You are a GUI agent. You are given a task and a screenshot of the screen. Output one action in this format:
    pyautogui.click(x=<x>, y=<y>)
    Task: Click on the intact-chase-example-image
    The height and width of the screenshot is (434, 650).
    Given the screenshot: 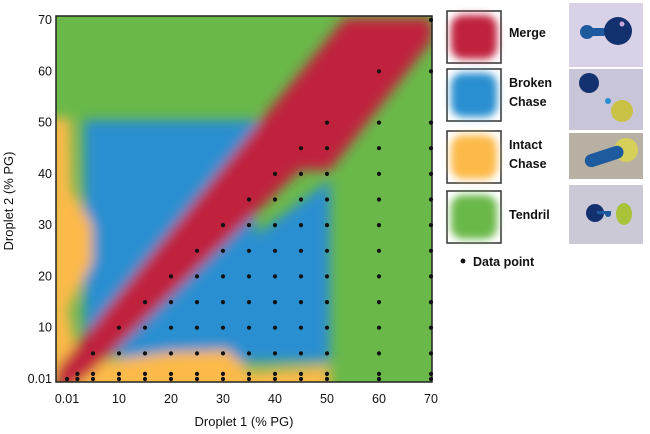 What is the action you would take?
    pyautogui.click(x=606, y=156)
    